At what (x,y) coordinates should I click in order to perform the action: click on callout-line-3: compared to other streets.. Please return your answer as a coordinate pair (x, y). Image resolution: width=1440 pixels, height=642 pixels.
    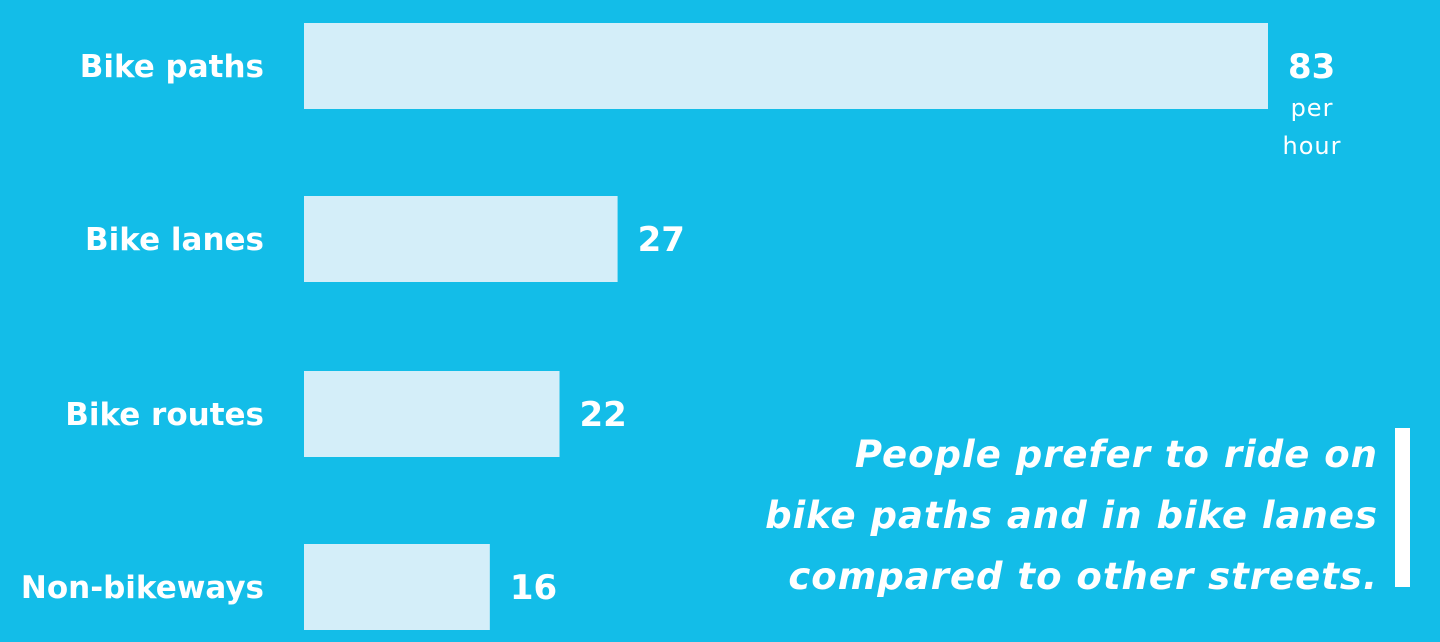
    Looking at the image, I should click on (1083, 576).